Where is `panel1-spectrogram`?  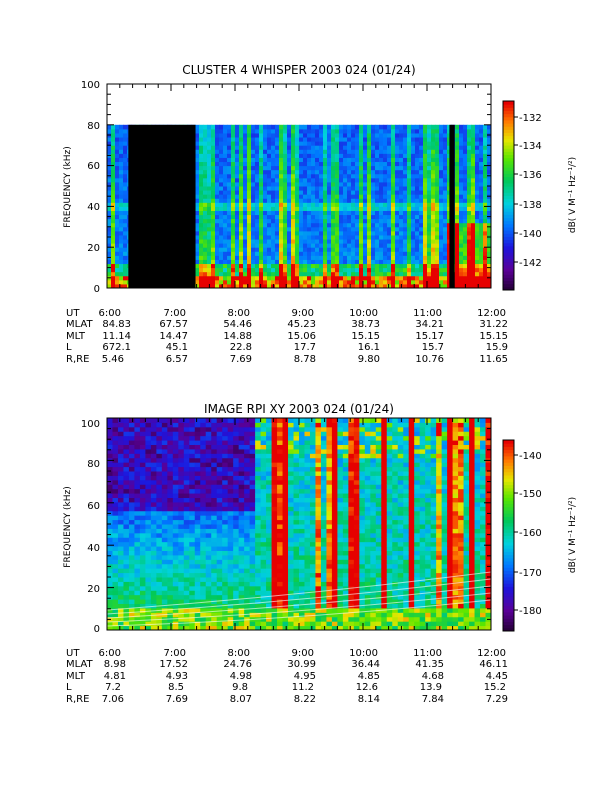
panel1-spectrogram is located at coordinates (299, 206).